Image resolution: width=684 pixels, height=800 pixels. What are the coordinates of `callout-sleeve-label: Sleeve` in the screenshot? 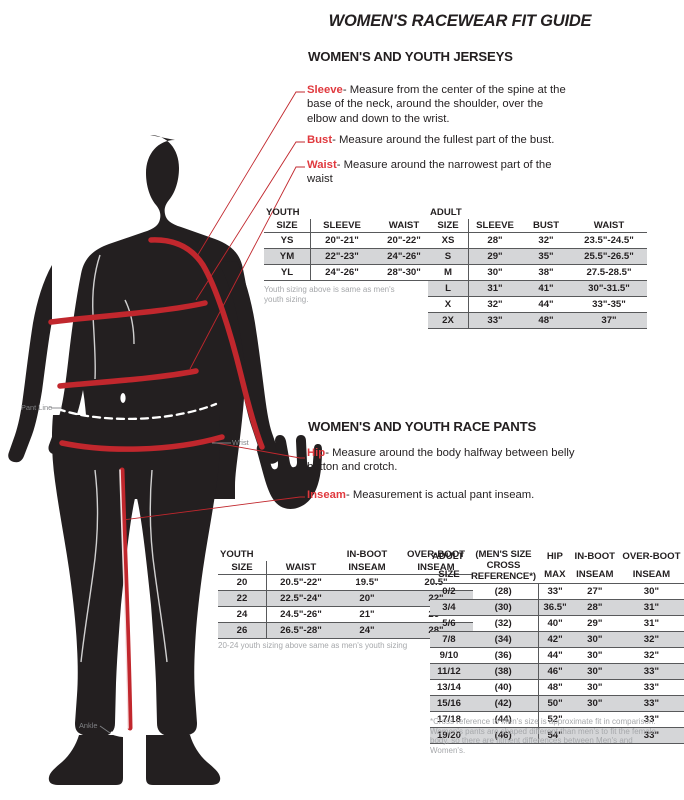 It's located at (325, 90).